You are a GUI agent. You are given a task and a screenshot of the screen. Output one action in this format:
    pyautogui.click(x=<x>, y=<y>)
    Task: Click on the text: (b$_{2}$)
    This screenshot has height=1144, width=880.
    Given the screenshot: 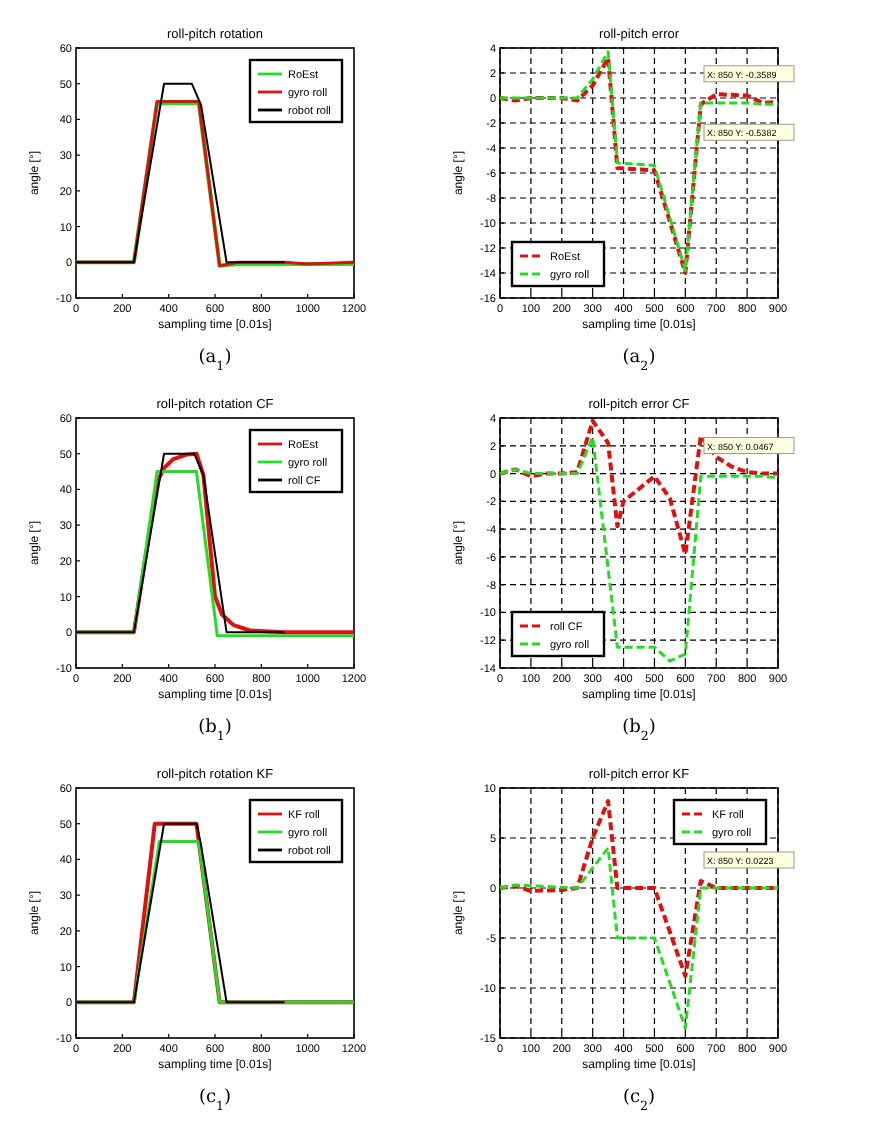 What is the action you would take?
    pyautogui.click(x=639, y=730)
    